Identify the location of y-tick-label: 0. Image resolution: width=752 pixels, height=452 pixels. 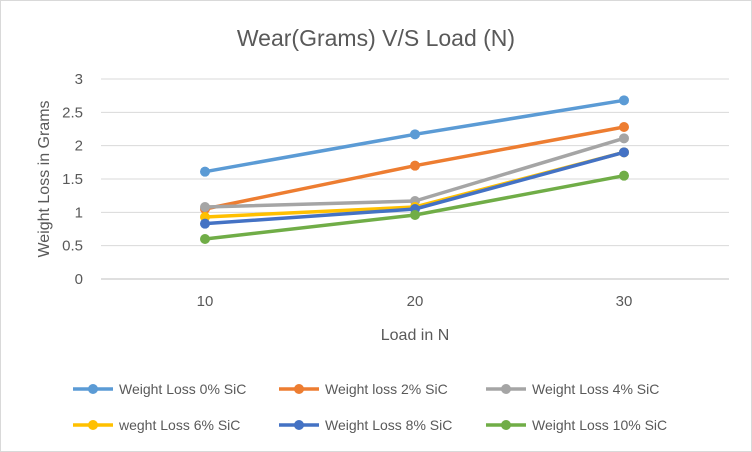
(79, 279).